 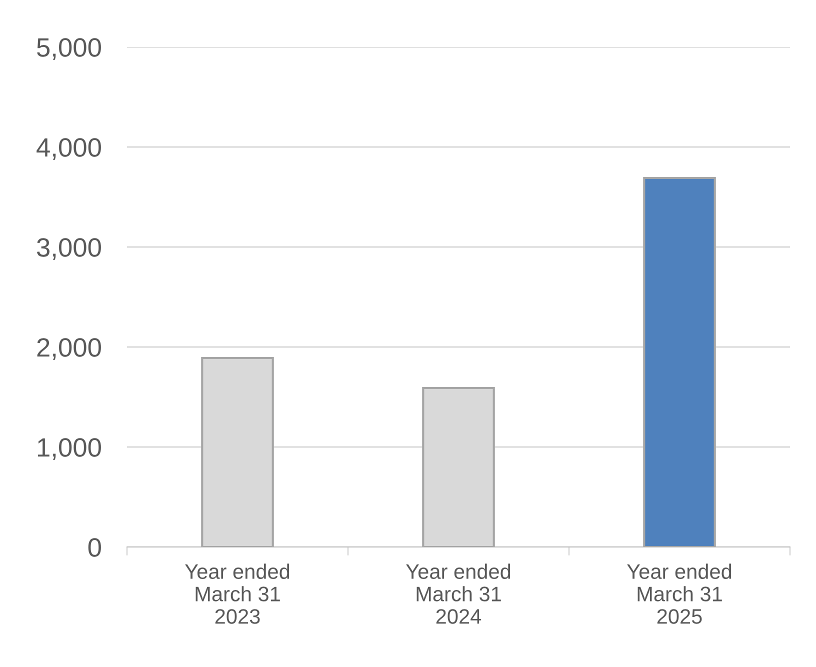 What do you see at coordinates (69, 49) in the screenshot?
I see `y-tick-label: 5,000` at bounding box center [69, 49].